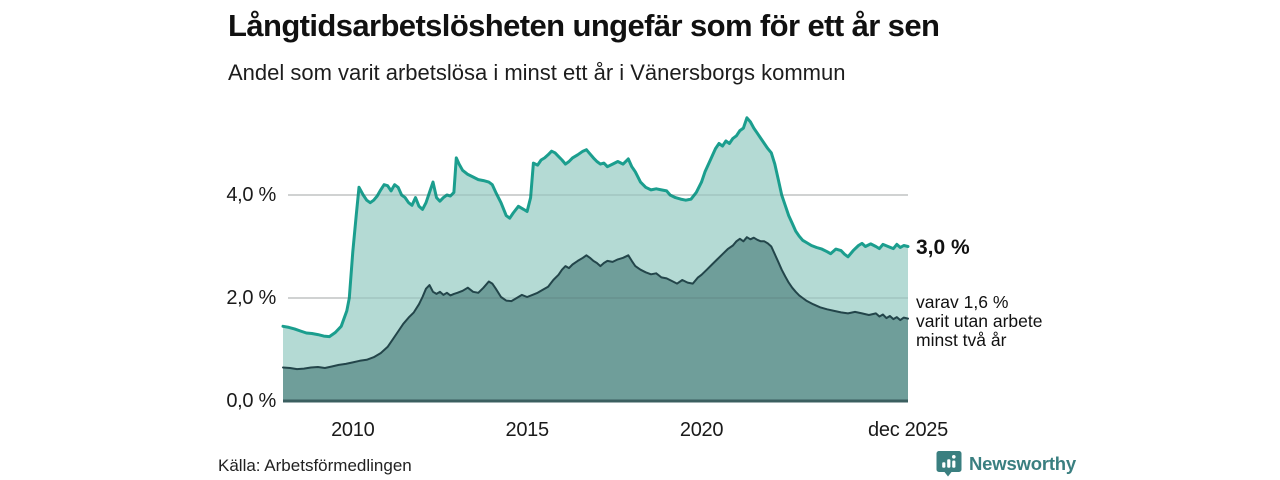 The height and width of the screenshot is (480, 1280). What do you see at coordinates (1022, 463) in the screenshot?
I see `newsworthy-wordmark: Newsworthy` at bounding box center [1022, 463].